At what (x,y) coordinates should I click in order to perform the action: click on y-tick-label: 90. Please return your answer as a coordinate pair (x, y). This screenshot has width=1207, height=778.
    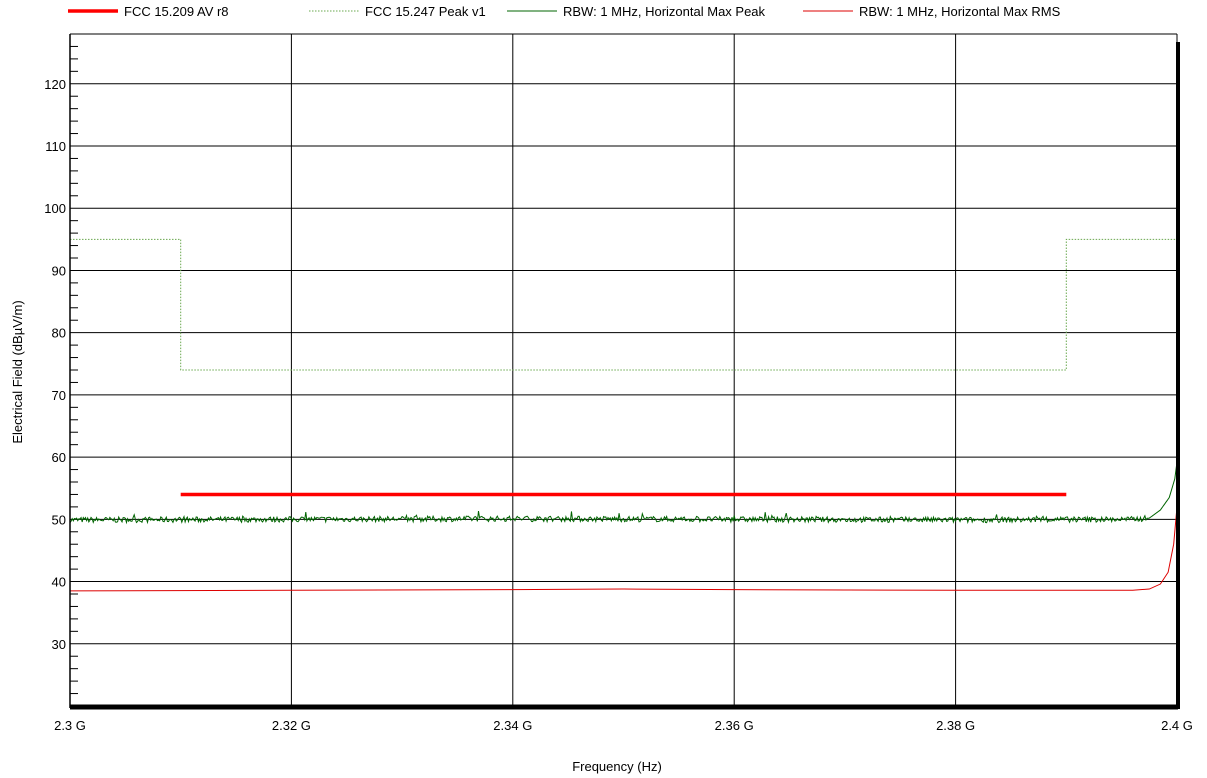
    Looking at the image, I should click on (59, 270).